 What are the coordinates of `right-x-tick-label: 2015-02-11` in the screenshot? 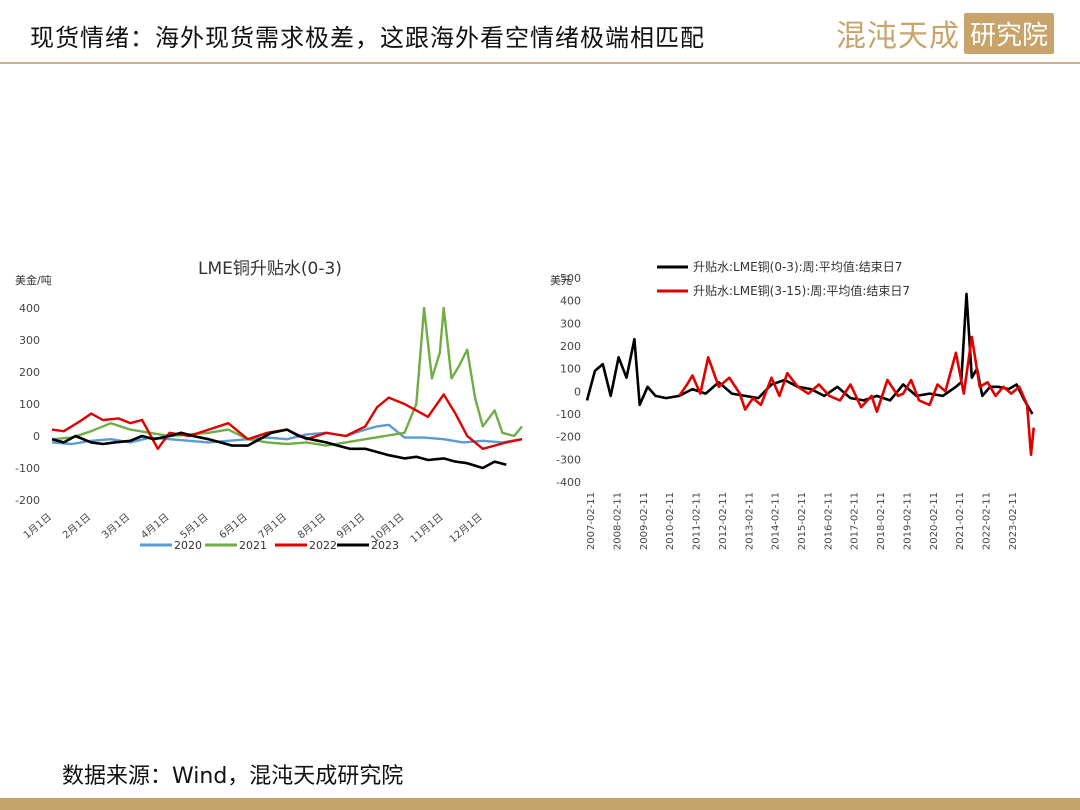 It's located at (802, 521).